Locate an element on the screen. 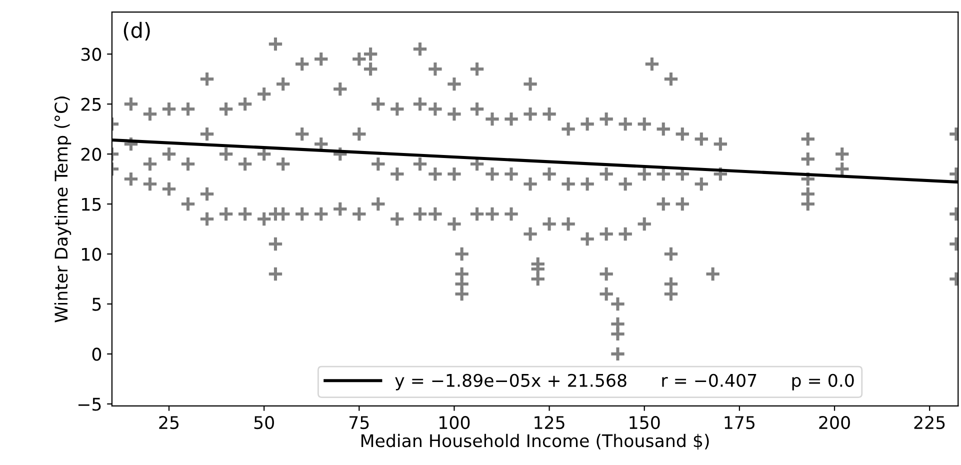 The image size is (961, 465). x-tick-label: 225 is located at coordinates (929, 423).